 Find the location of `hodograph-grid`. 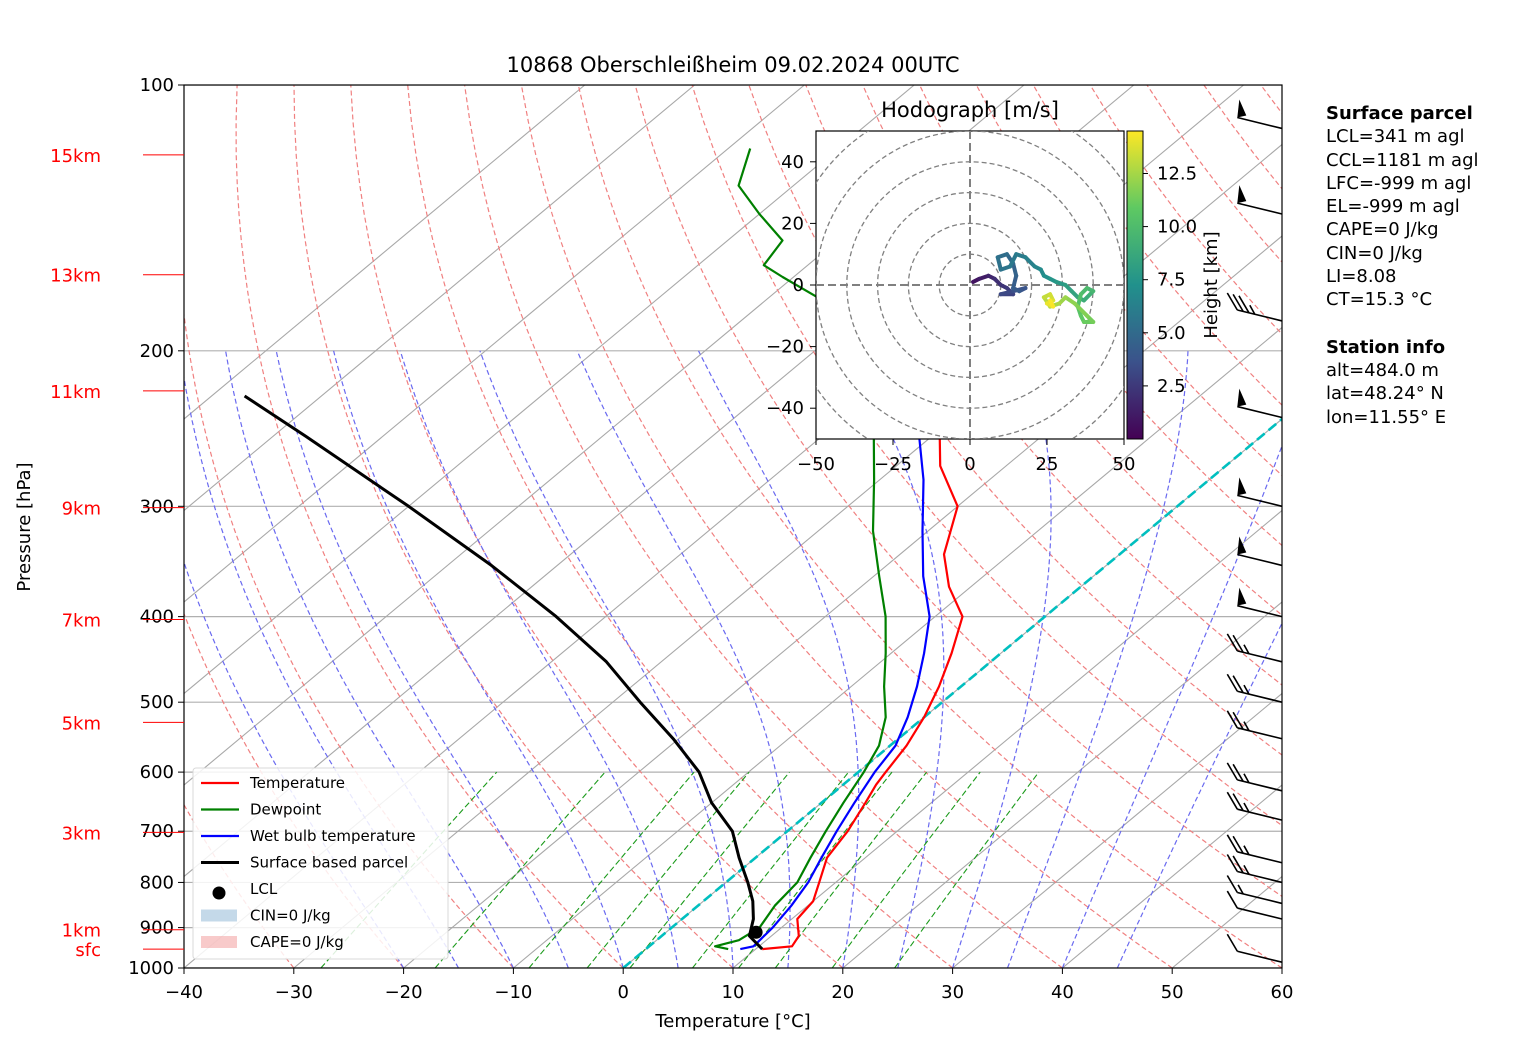

hodograph-grid is located at coordinates (970, 285).